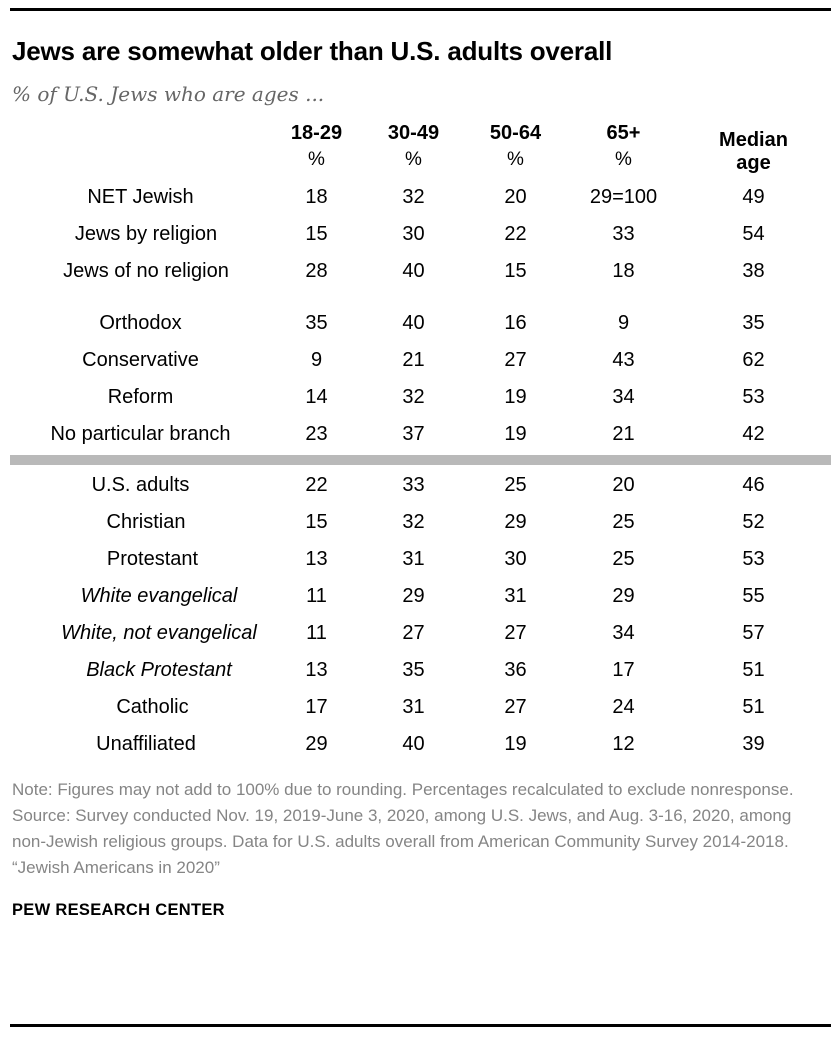  What do you see at coordinates (140, 271) in the screenshot?
I see `row-label: Jews of no religion` at bounding box center [140, 271].